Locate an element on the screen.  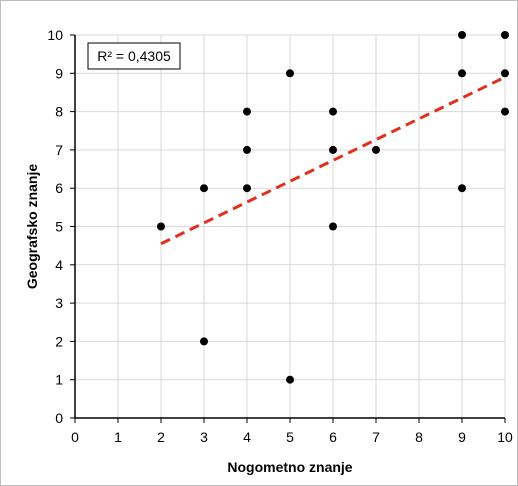
x-tick-label-0: 0 is located at coordinates (75, 437).